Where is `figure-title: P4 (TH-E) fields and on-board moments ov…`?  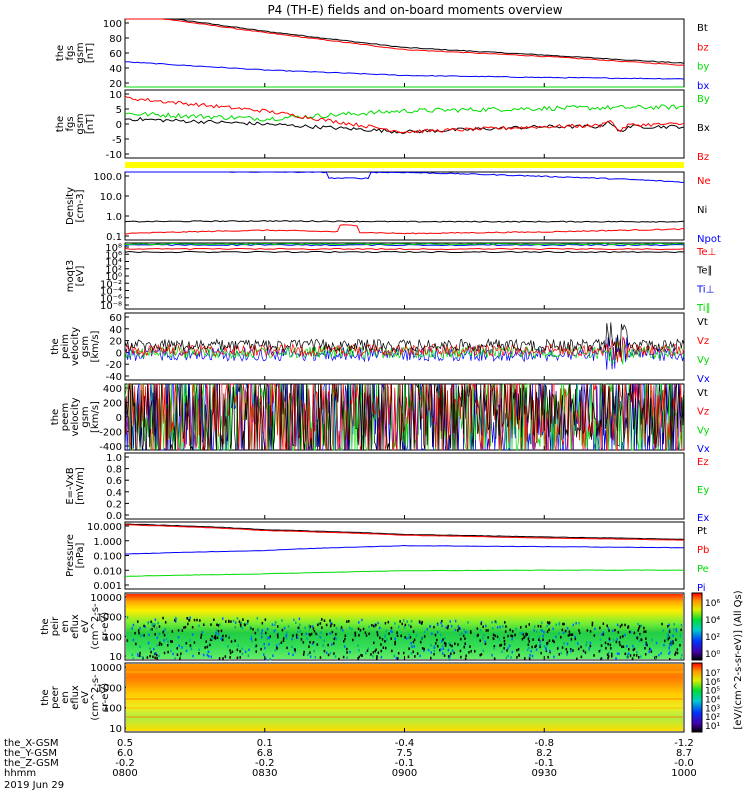
figure-title: P4 (TH-E) fields and on-board moments ov… is located at coordinates (414, 10).